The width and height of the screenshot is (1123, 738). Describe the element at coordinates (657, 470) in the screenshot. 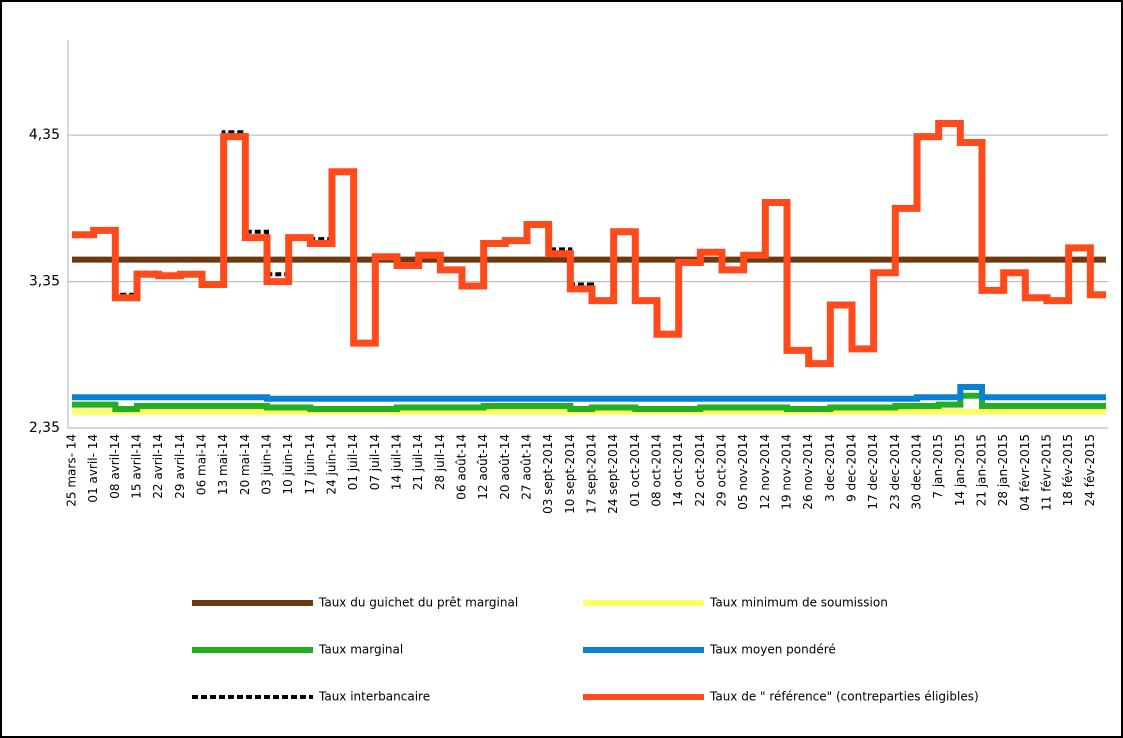

I see `x-tick-label: 08 oct-2014` at that location.